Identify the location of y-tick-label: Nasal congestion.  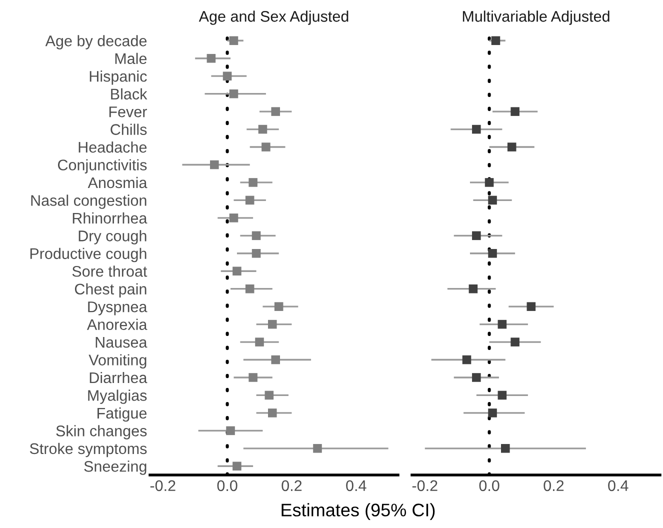
(88, 201).